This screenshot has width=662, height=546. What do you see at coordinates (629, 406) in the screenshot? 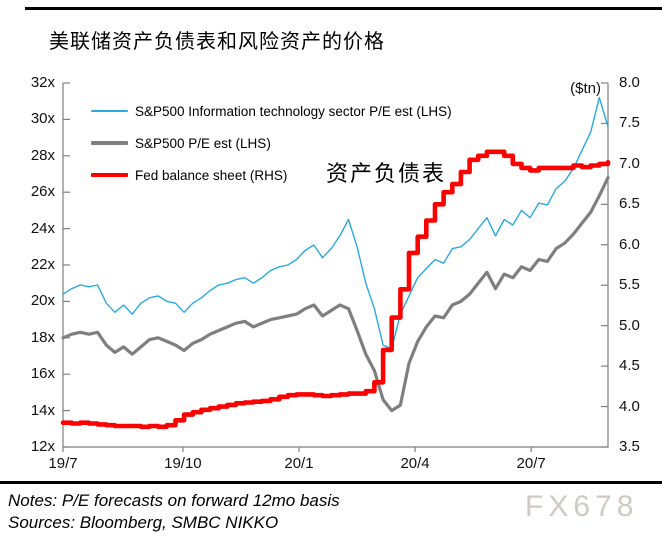
I see `y-axis-label-right: 4.0` at bounding box center [629, 406].